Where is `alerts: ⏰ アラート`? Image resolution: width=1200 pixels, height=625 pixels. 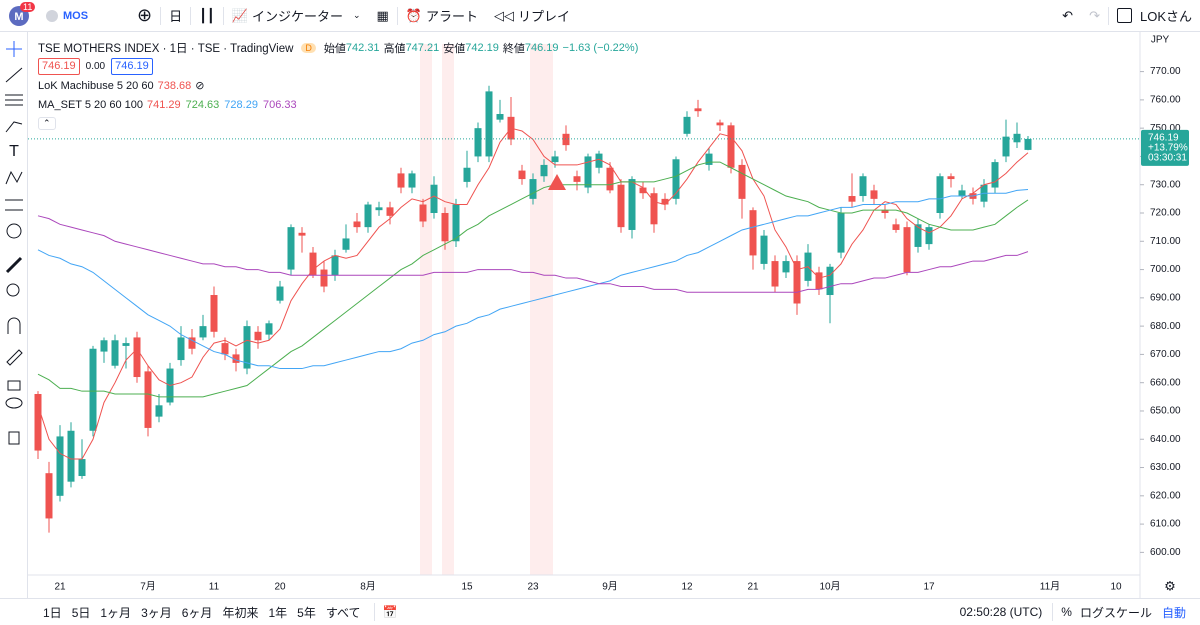
alerts: ⏰ アラート is located at coordinates (442, 16).